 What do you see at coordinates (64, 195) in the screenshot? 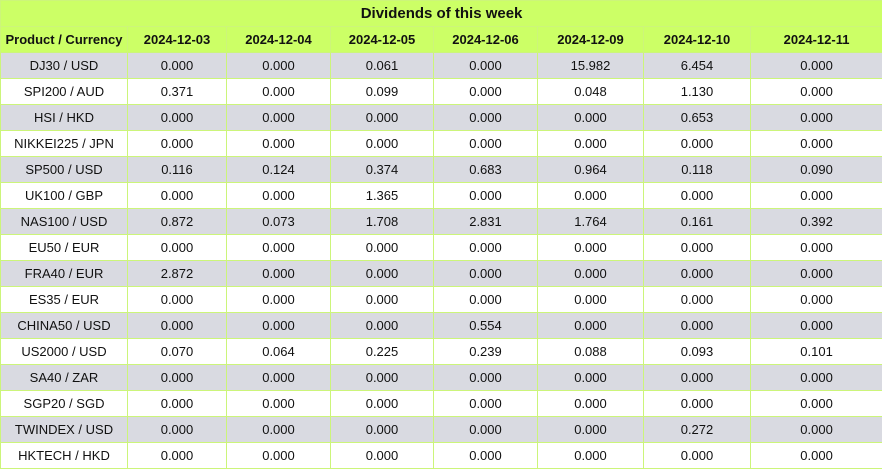
I see `product-cell: UK100 / GBP` at bounding box center [64, 195].